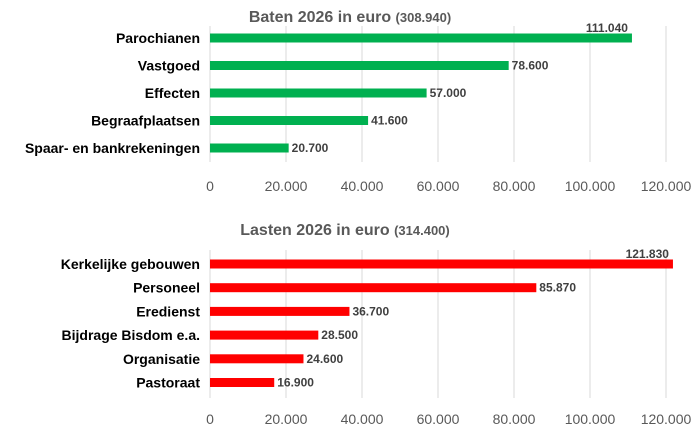 Image resolution: width=697 pixels, height=435 pixels. I want to click on chart-title-total: (308.940), so click(424, 17).